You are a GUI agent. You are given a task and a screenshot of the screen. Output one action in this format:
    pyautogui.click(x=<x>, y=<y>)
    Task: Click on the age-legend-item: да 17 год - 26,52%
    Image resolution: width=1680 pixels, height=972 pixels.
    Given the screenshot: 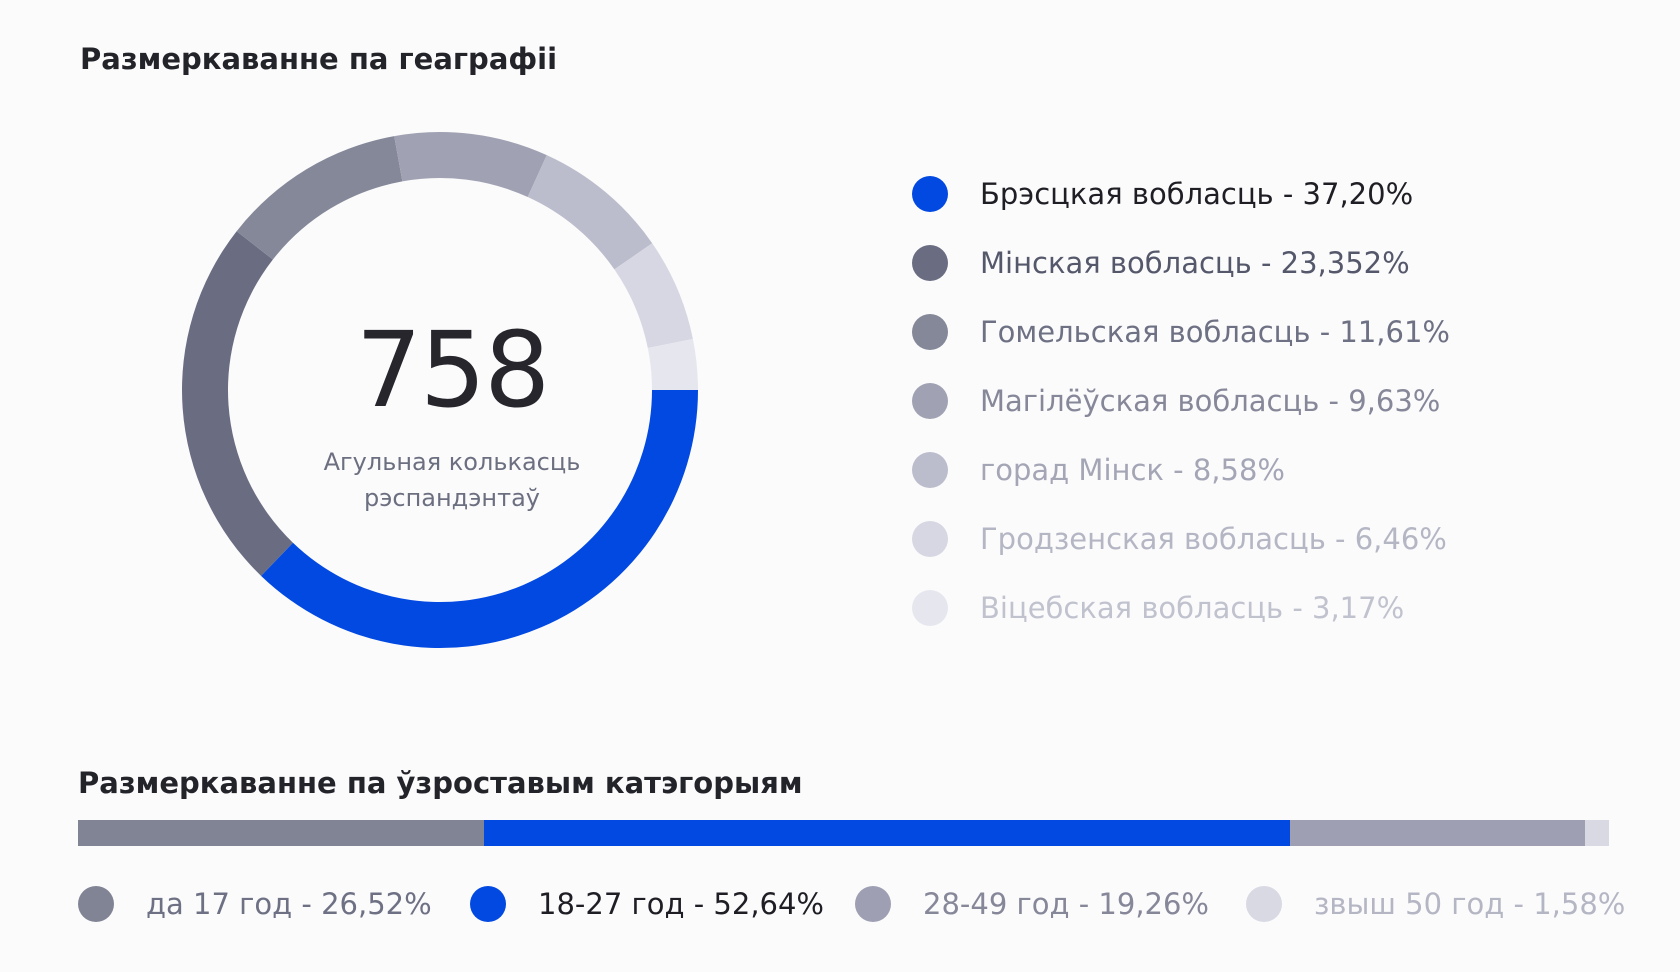 What is the action you would take?
    pyautogui.click(x=255, y=904)
    